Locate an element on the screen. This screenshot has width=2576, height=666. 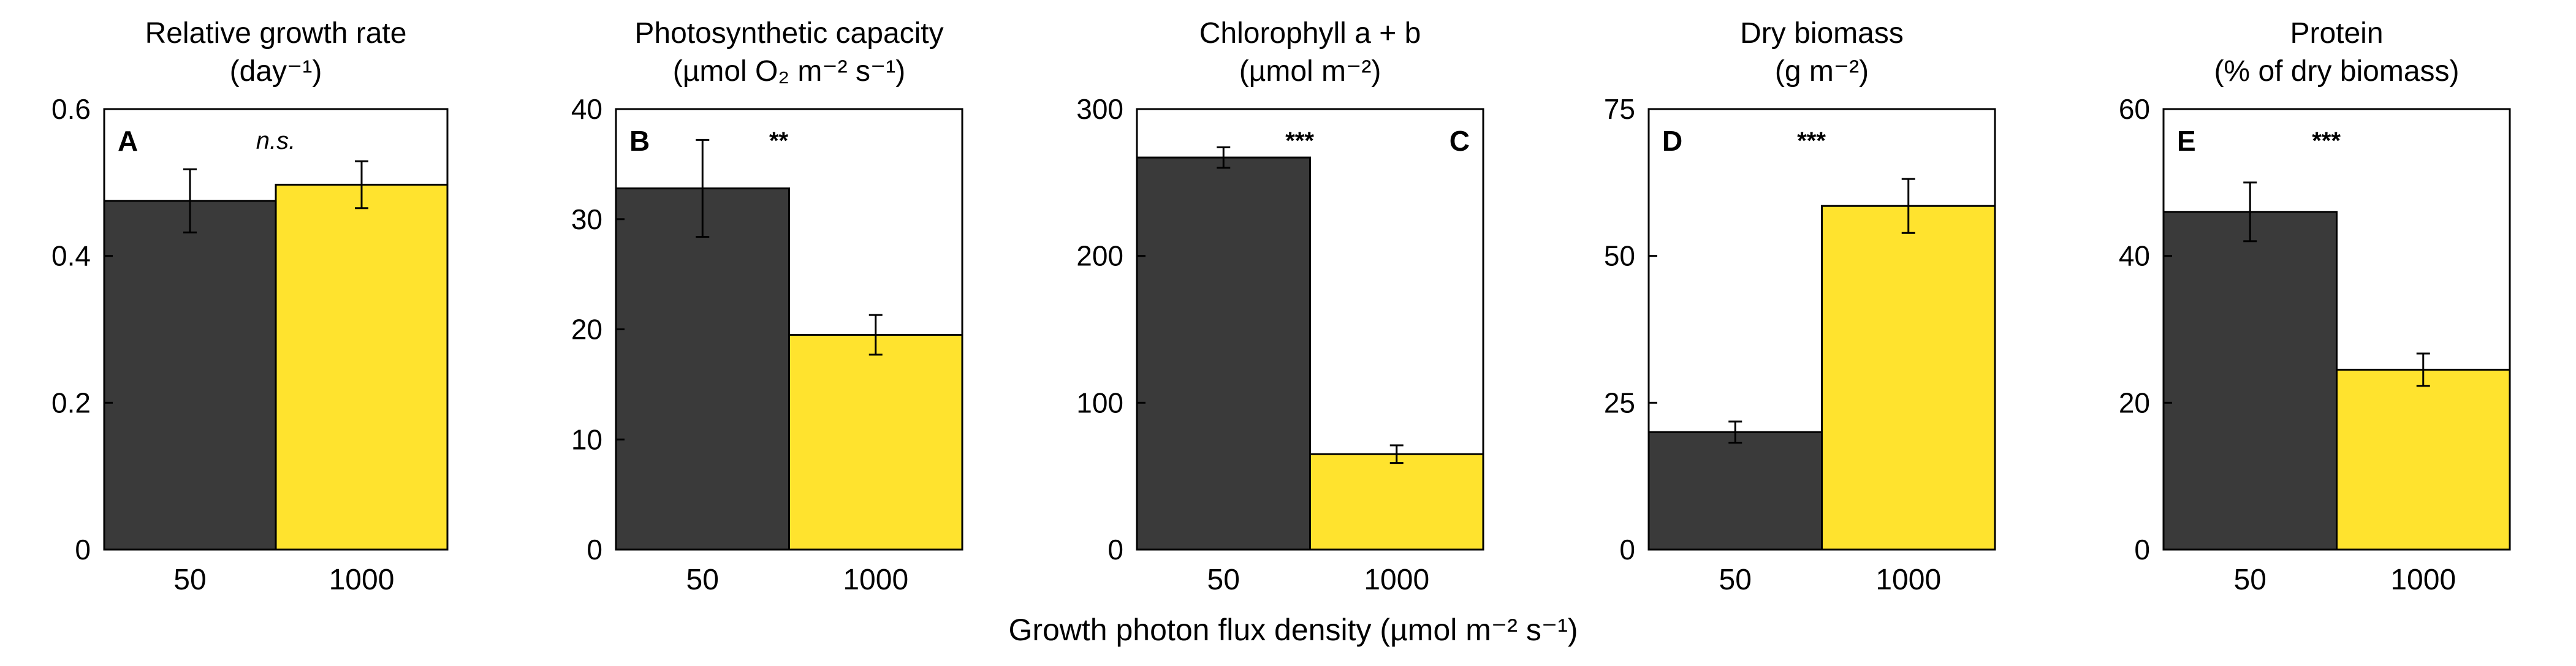
y-tick-label: 60 is located at coordinates (2134, 109).